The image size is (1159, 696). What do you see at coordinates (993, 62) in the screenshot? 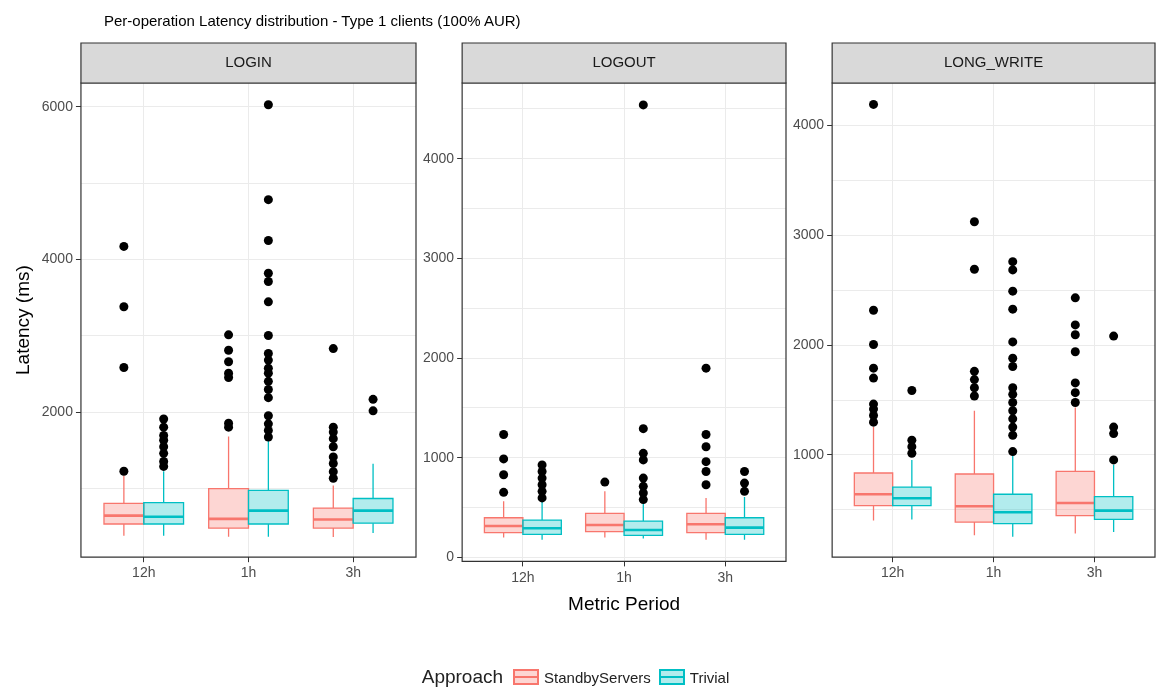
I see `chart-title: LONG_WRITE` at bounding box center [993, 62].